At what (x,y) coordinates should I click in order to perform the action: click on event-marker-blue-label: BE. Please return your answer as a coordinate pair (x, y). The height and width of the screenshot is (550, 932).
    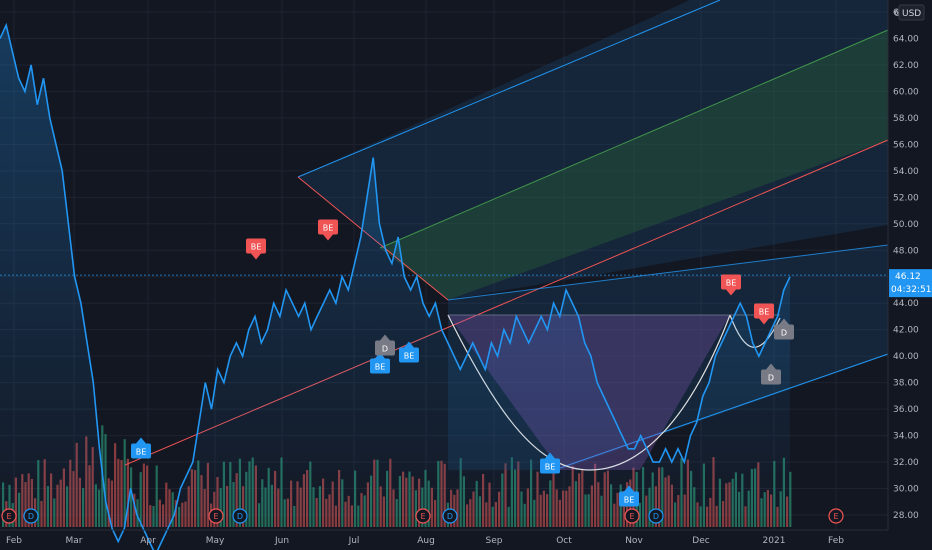
    Looking at the image, I should click on (141, 452).